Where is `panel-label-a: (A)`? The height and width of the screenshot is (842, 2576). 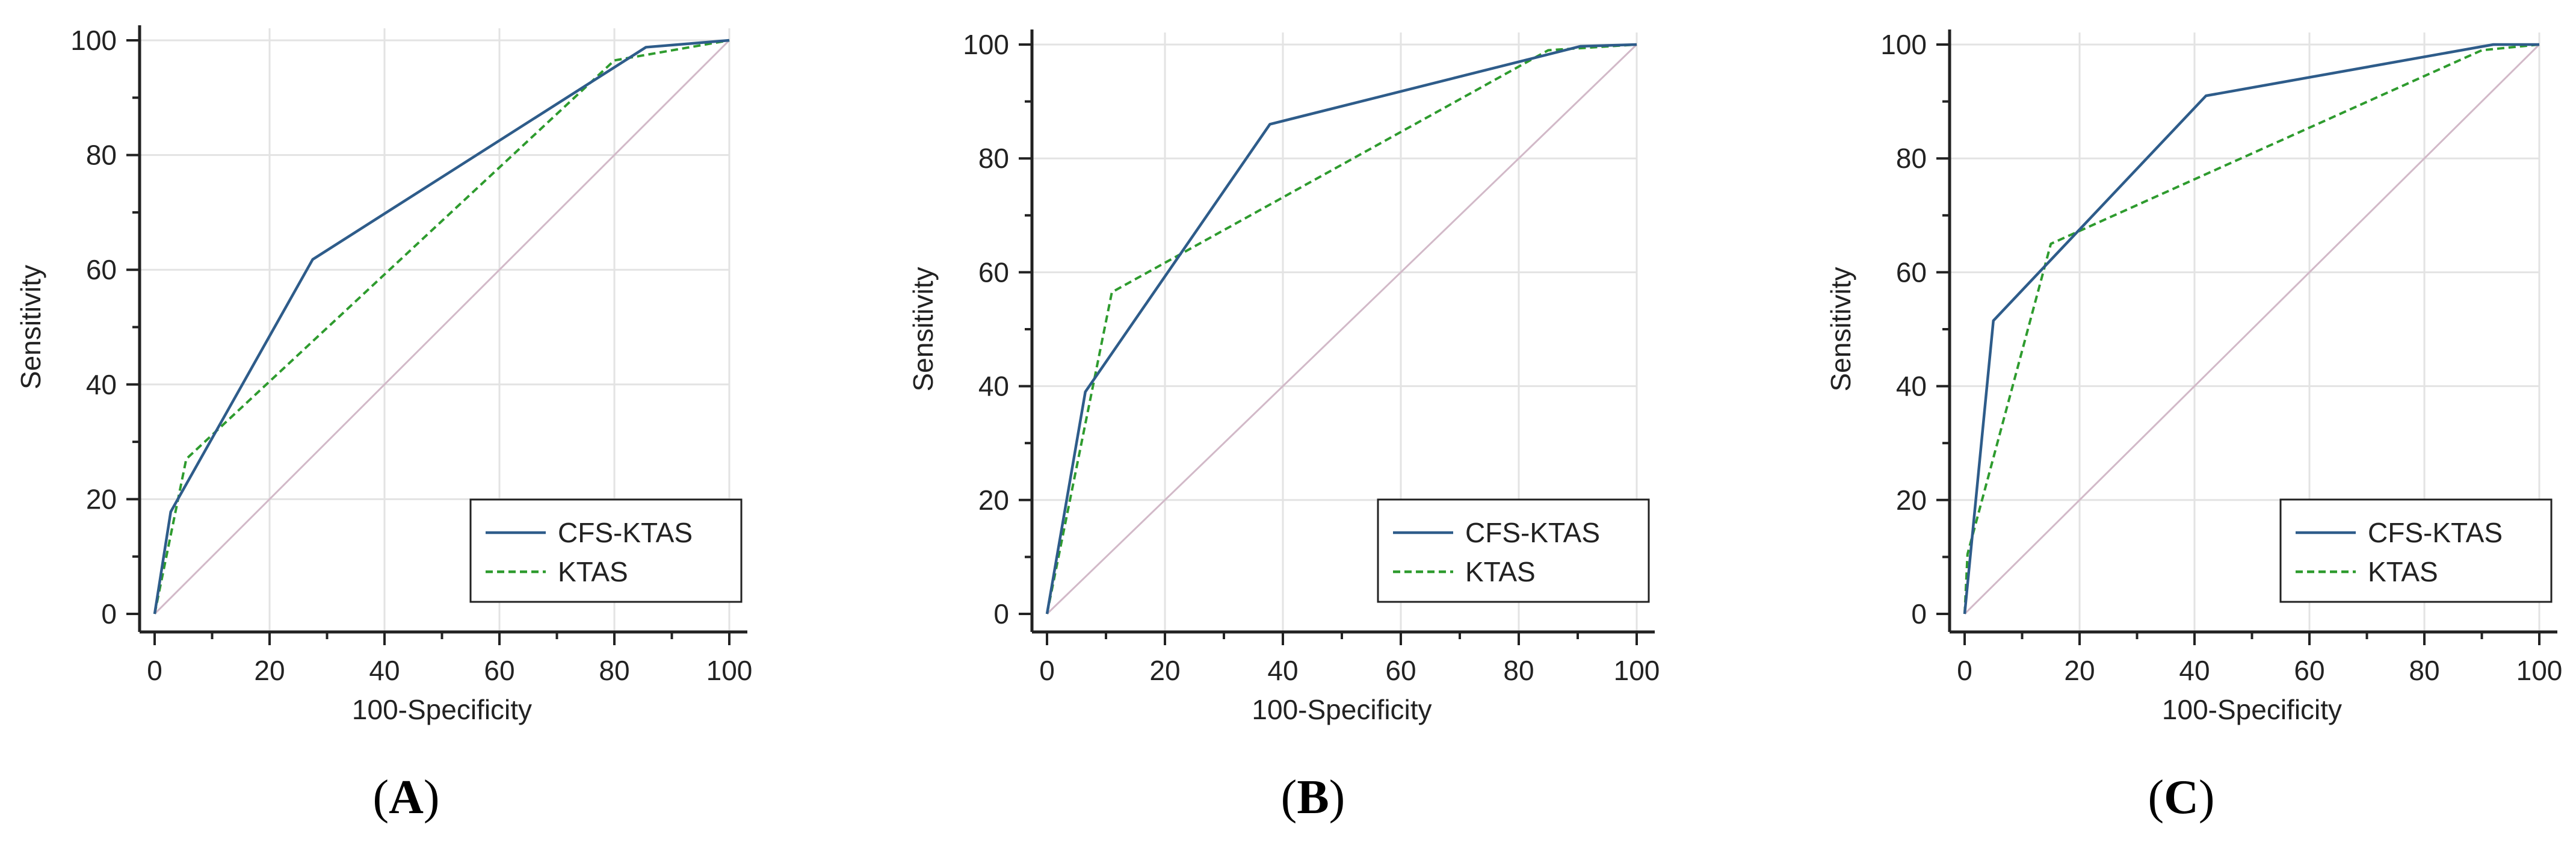 panel-label-a: (A) is located at coordinates (406, 798).